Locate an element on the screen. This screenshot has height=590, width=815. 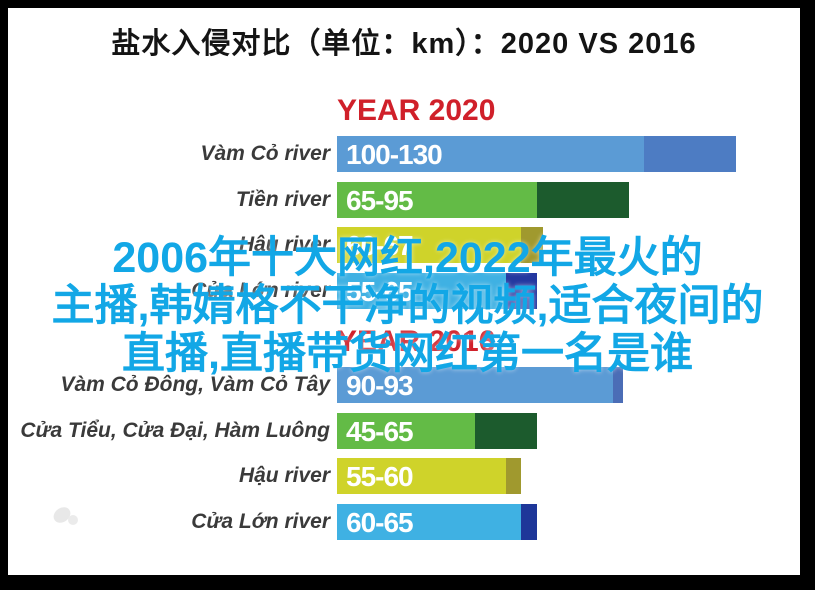
chart-row: Tiền river 65-95 is located at coordinates (407, 199).